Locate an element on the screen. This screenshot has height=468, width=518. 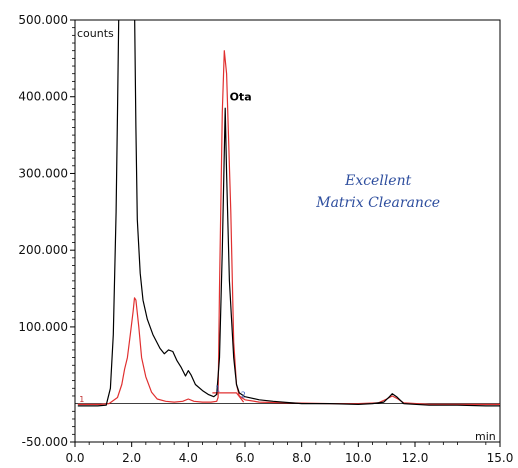
y-axis-unit-label: counts is located at coordinates (95, 33).